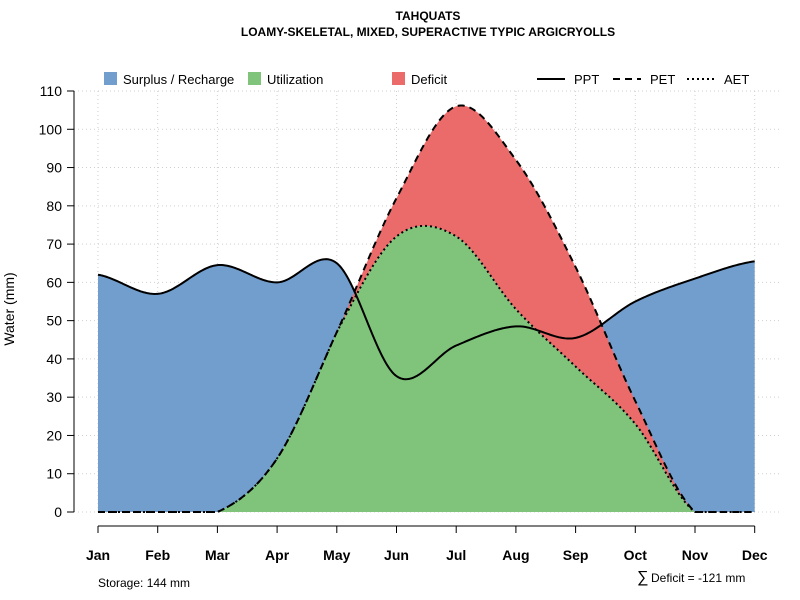 This screenshot has width=800, height=600. I want to click on y-tick-label-0: 0, so click(58, 512).